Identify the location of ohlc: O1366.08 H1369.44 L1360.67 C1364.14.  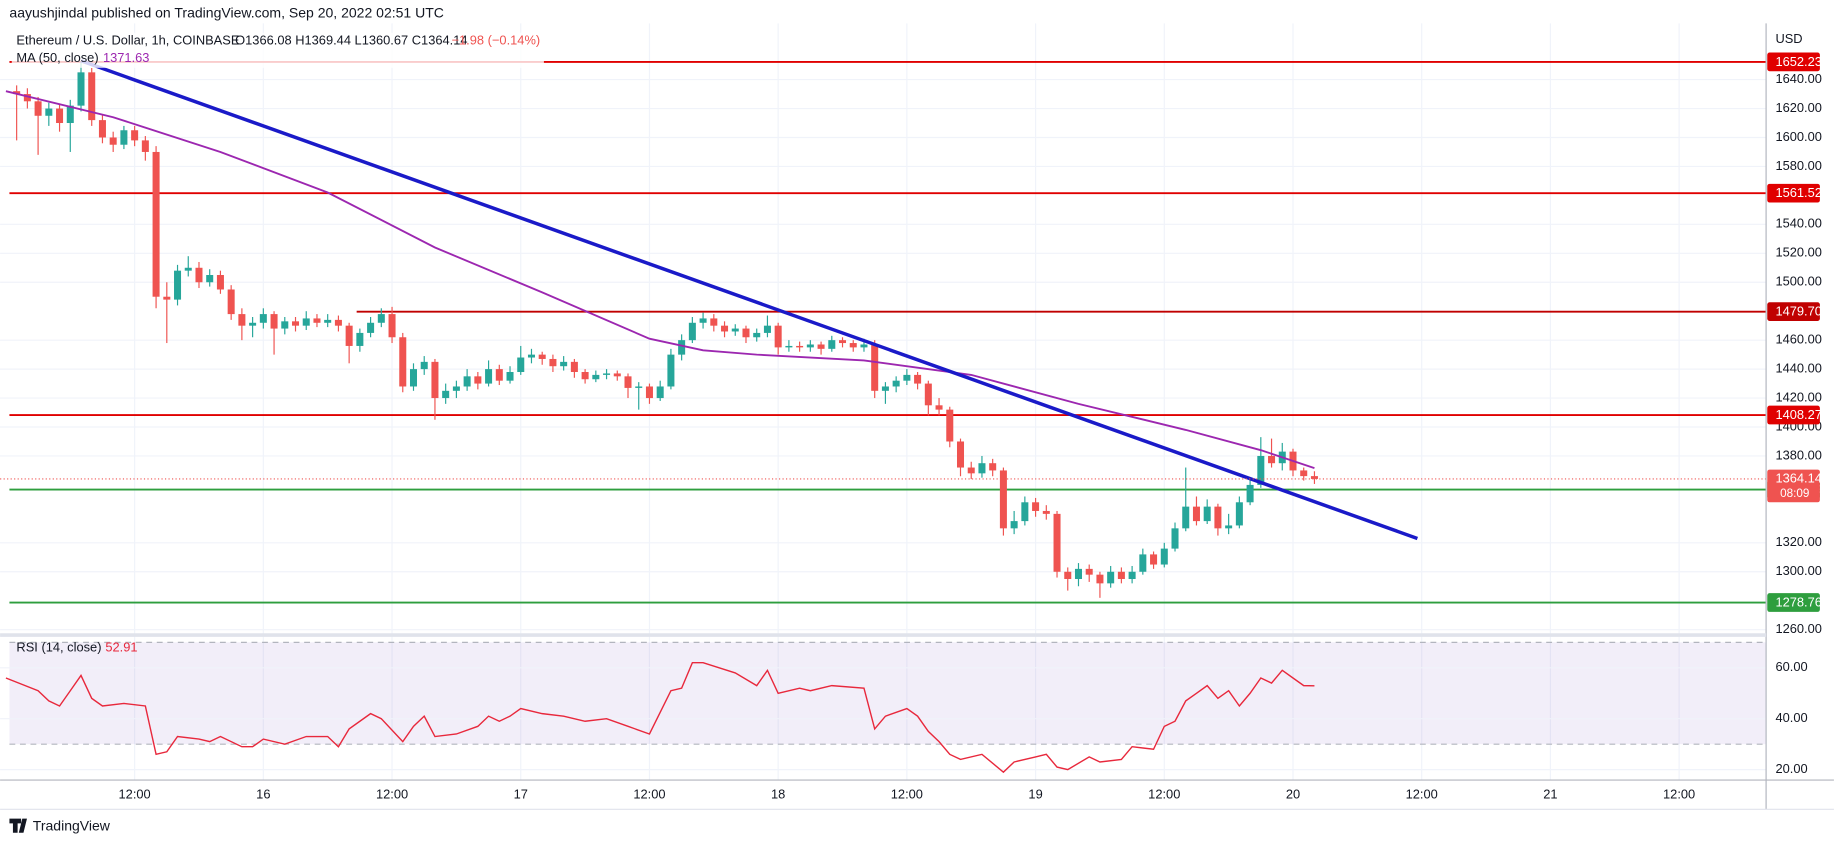
(351, 39).